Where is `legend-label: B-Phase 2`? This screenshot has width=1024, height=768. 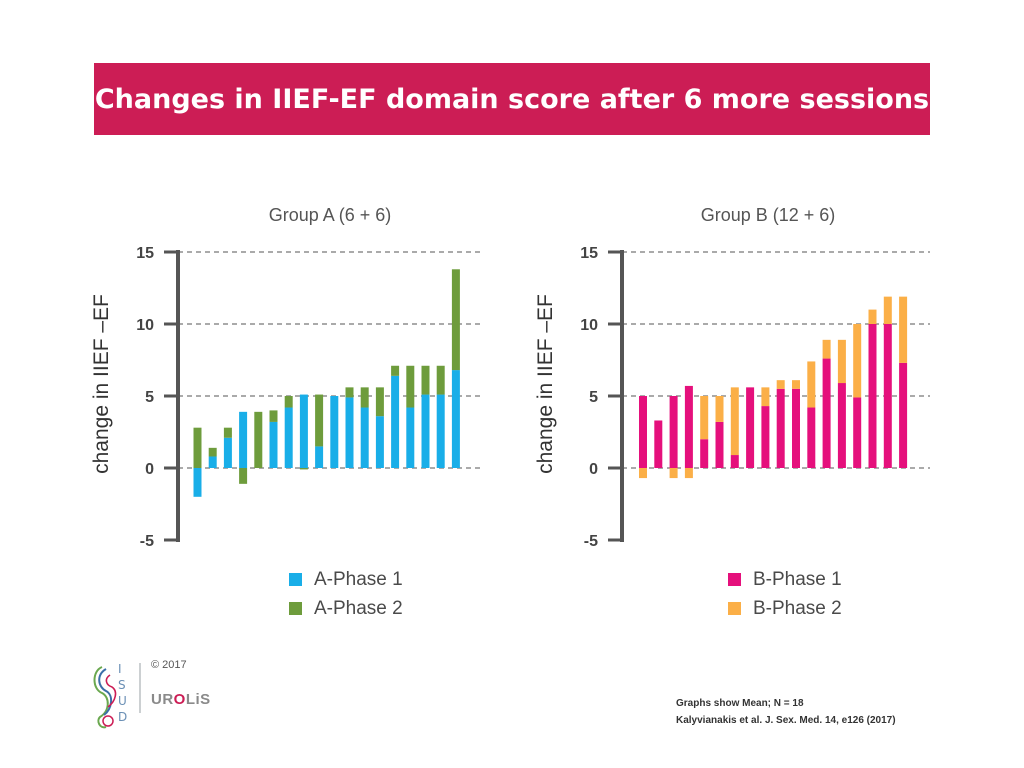 legend-label: B-Phase 2 is located at coordinates (797, 608).